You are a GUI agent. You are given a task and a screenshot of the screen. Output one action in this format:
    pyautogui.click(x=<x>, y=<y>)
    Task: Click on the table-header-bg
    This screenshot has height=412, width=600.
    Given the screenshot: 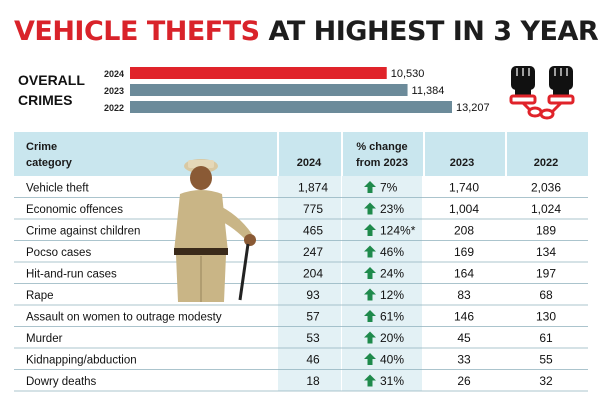 What is the action you would take?
    pyautogui.click(x=301, y=154)
    